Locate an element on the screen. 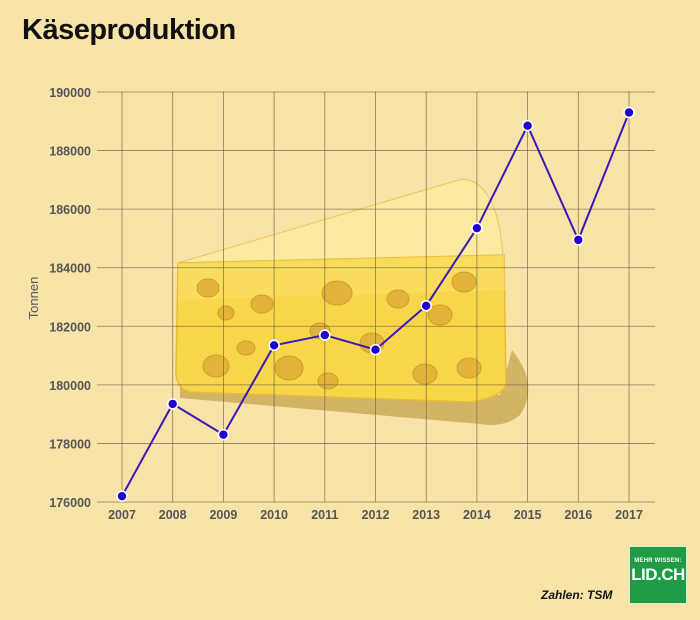 The width and height of the screenshot is (700, 620). source-note: Zahlen: TSM is located at coordinates (577, 595).